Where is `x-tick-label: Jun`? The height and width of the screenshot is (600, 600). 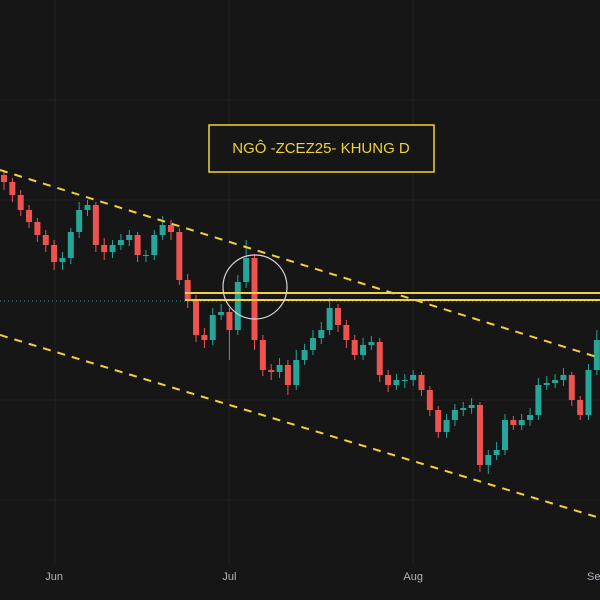 x-tick-label: Jun is located at coordinates (54, 577).